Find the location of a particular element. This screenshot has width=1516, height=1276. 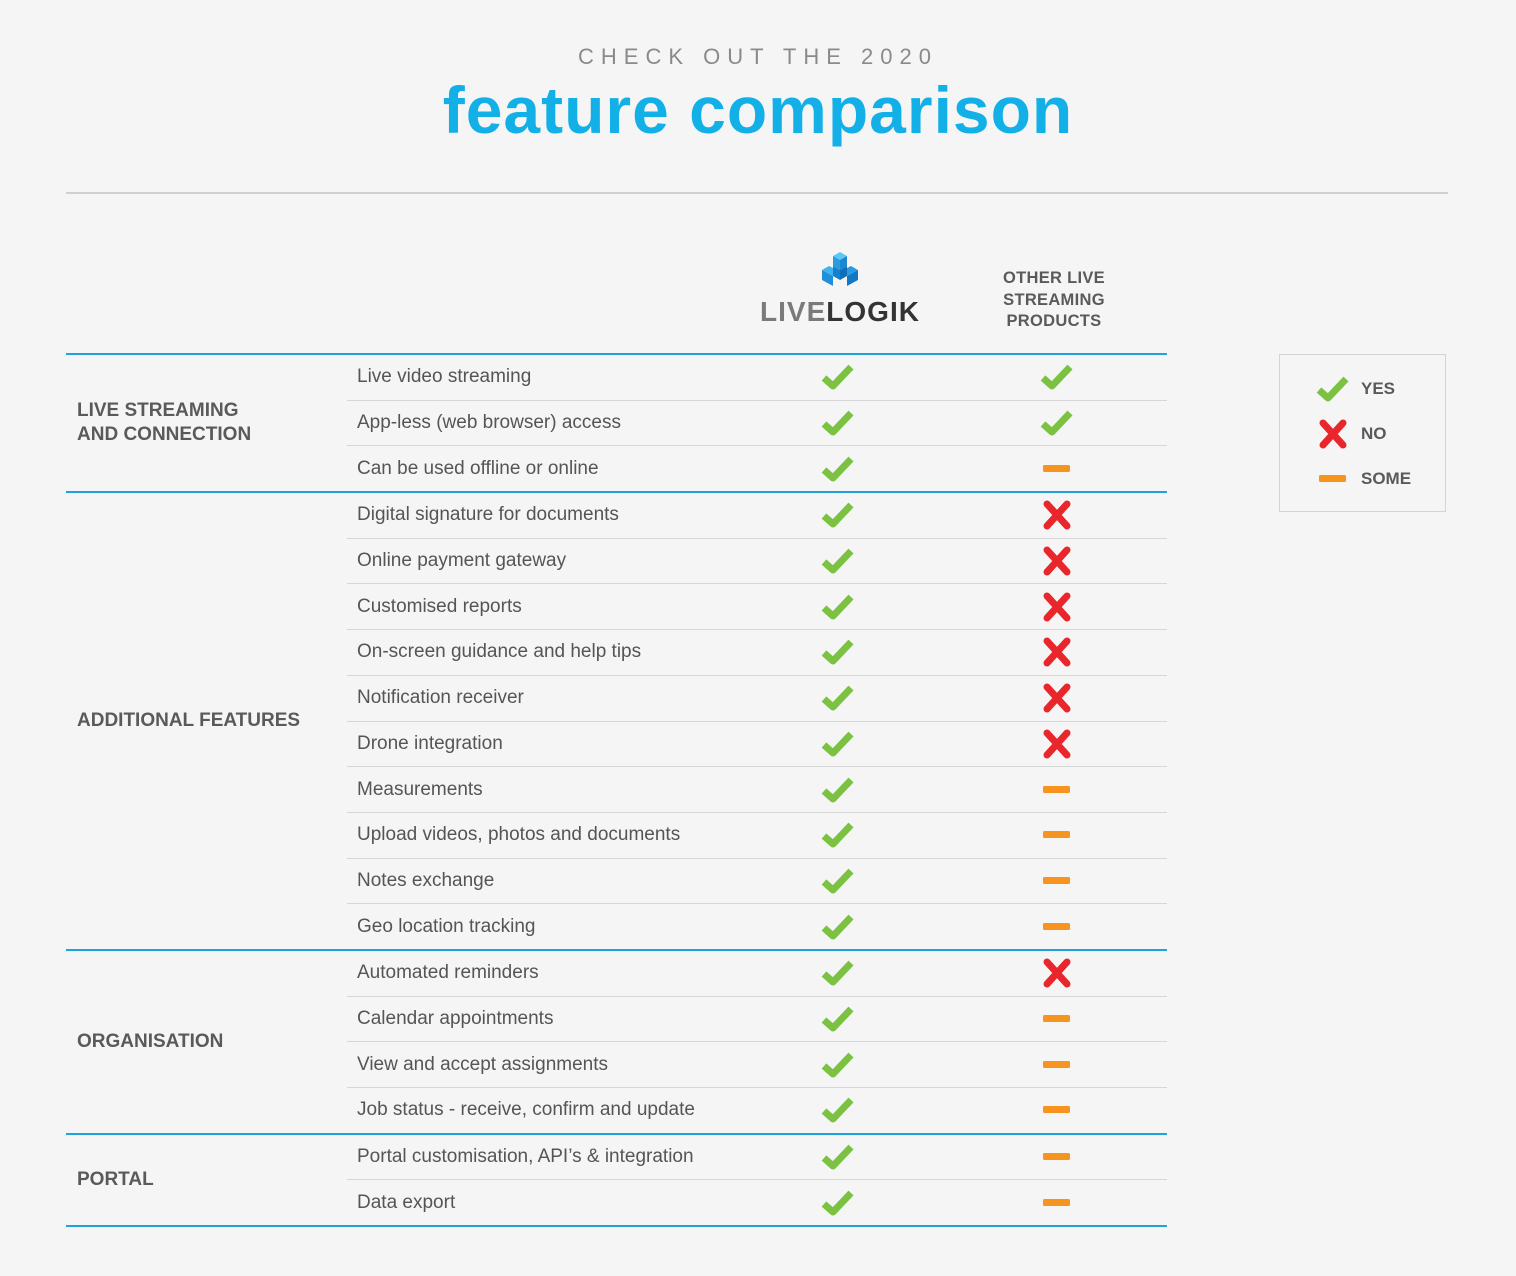

feature-label: Notes exchange is located at coordinates (426, 880).